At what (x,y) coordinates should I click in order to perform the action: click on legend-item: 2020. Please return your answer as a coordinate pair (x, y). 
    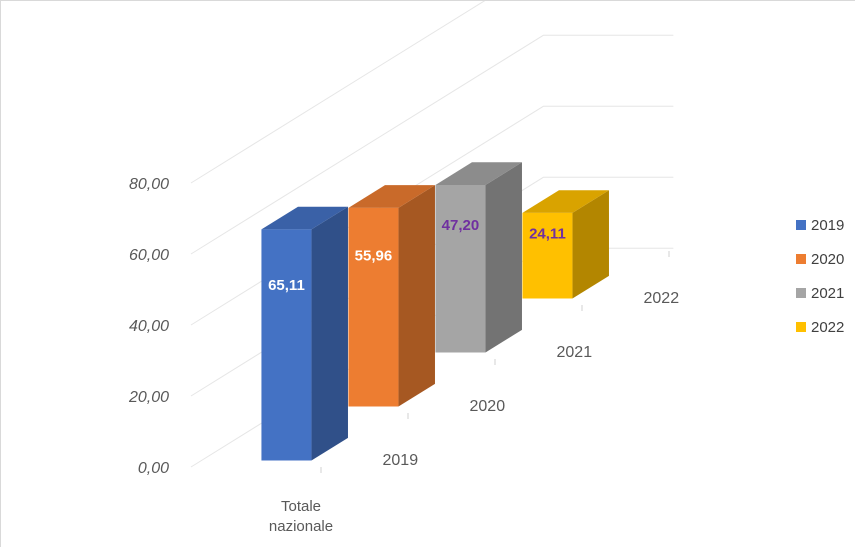
    Looking at the image, I should click on (820, 259).